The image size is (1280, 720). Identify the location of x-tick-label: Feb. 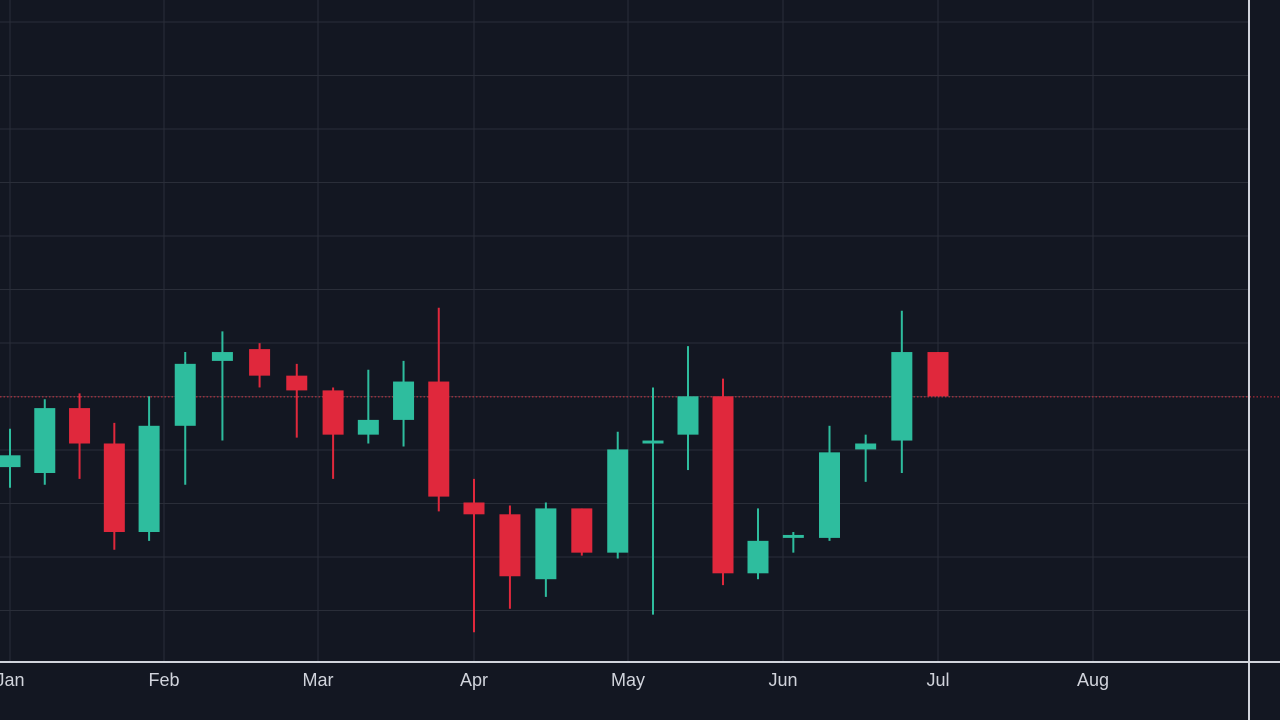
(163, 680).